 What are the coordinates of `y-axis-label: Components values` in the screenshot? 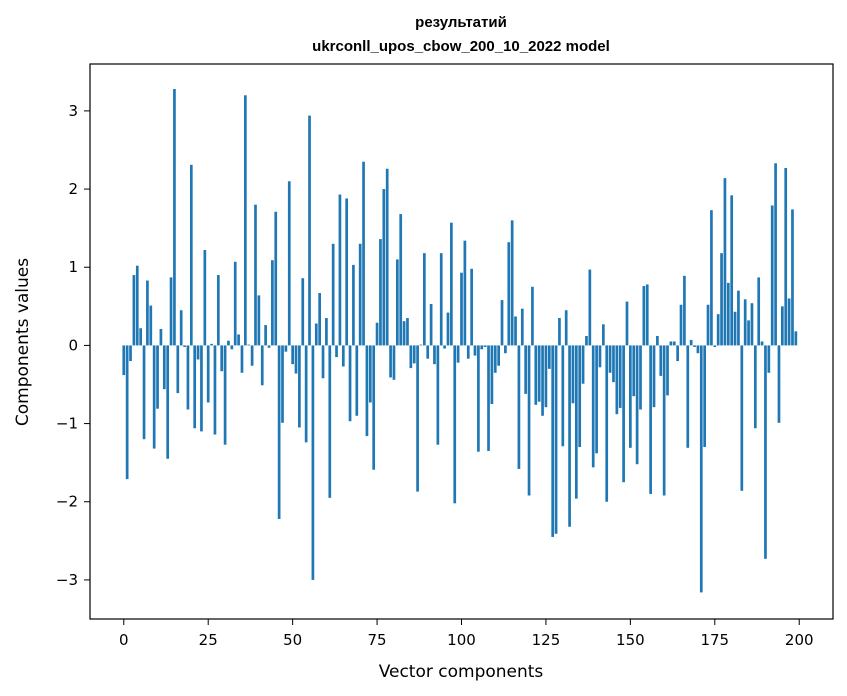 It's located at (23, 342).